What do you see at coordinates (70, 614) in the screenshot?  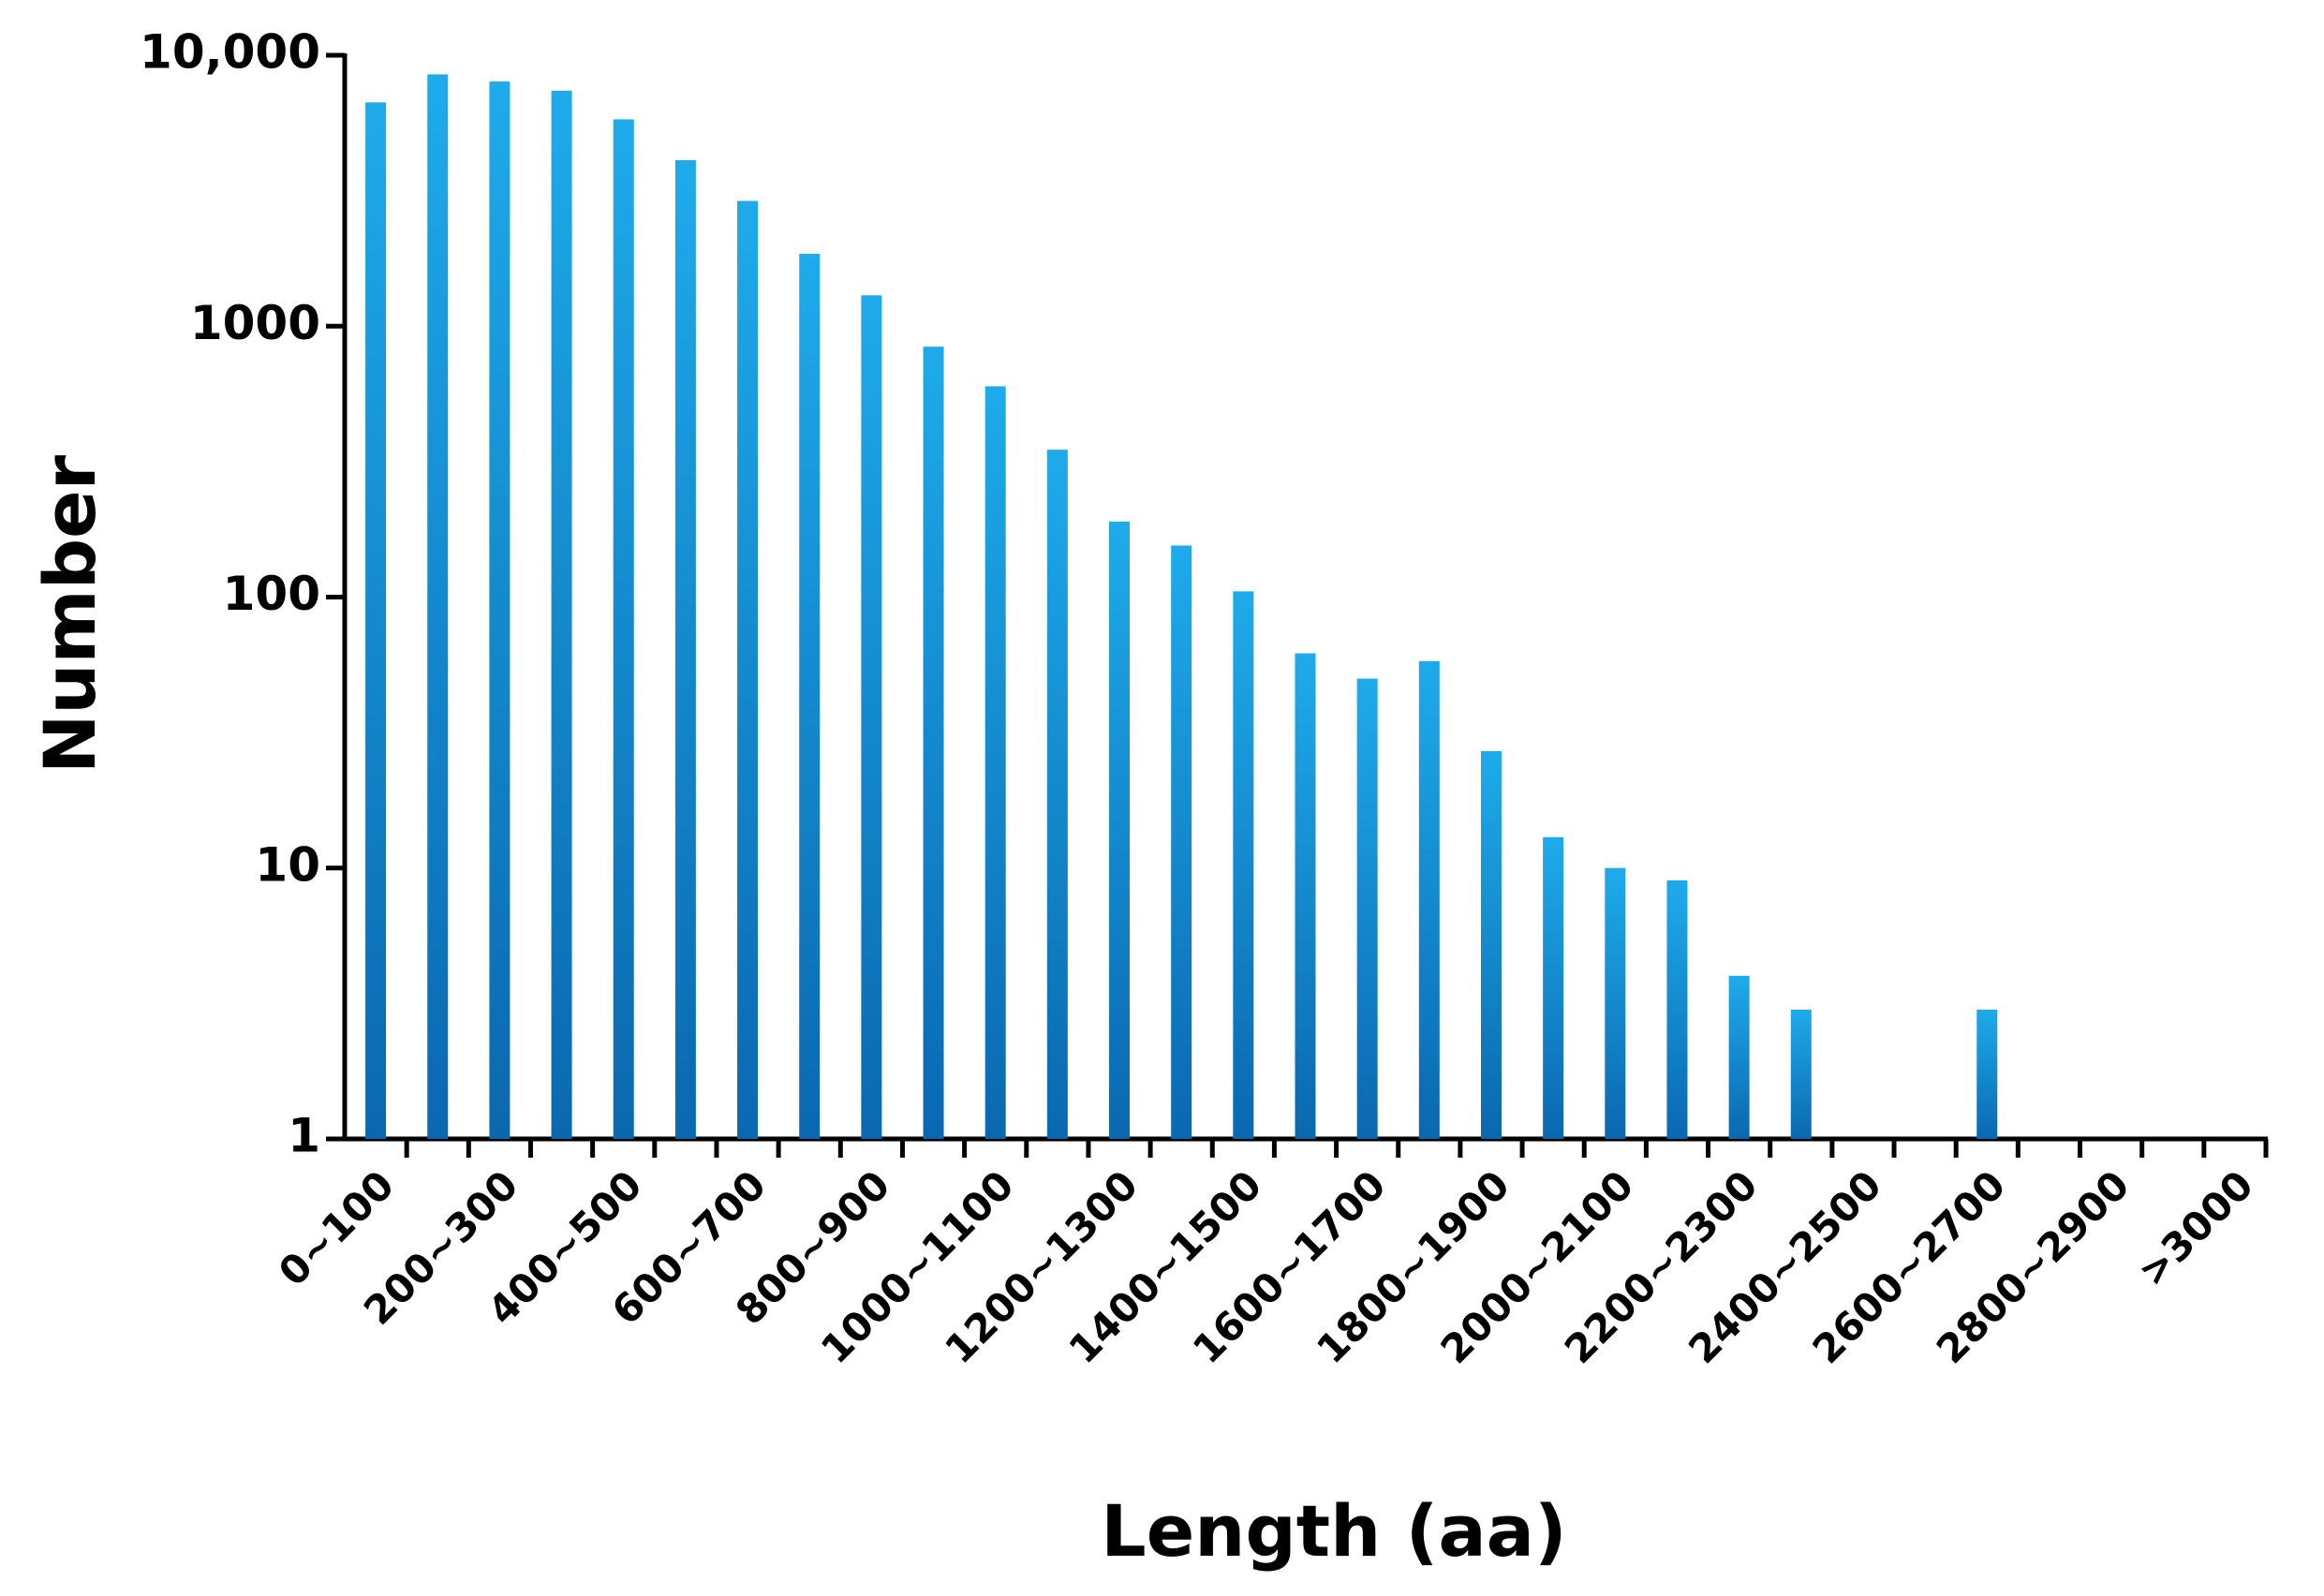 I see `y-axis-title: Number` at bounding box center [70, 614].